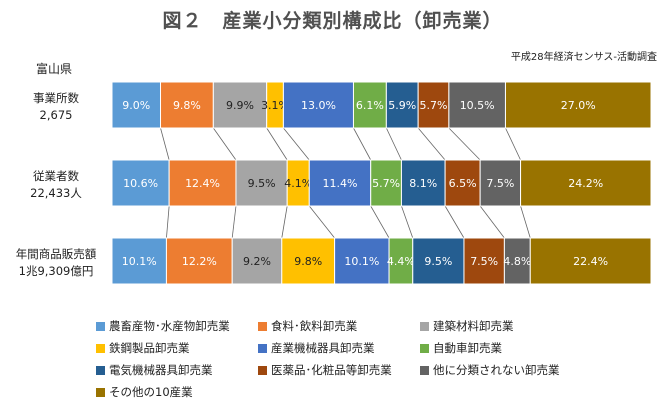 This screenshot has height=420, width=665. I want to click on legend-item: 産業機械器具卸売業, so click(316, 348).